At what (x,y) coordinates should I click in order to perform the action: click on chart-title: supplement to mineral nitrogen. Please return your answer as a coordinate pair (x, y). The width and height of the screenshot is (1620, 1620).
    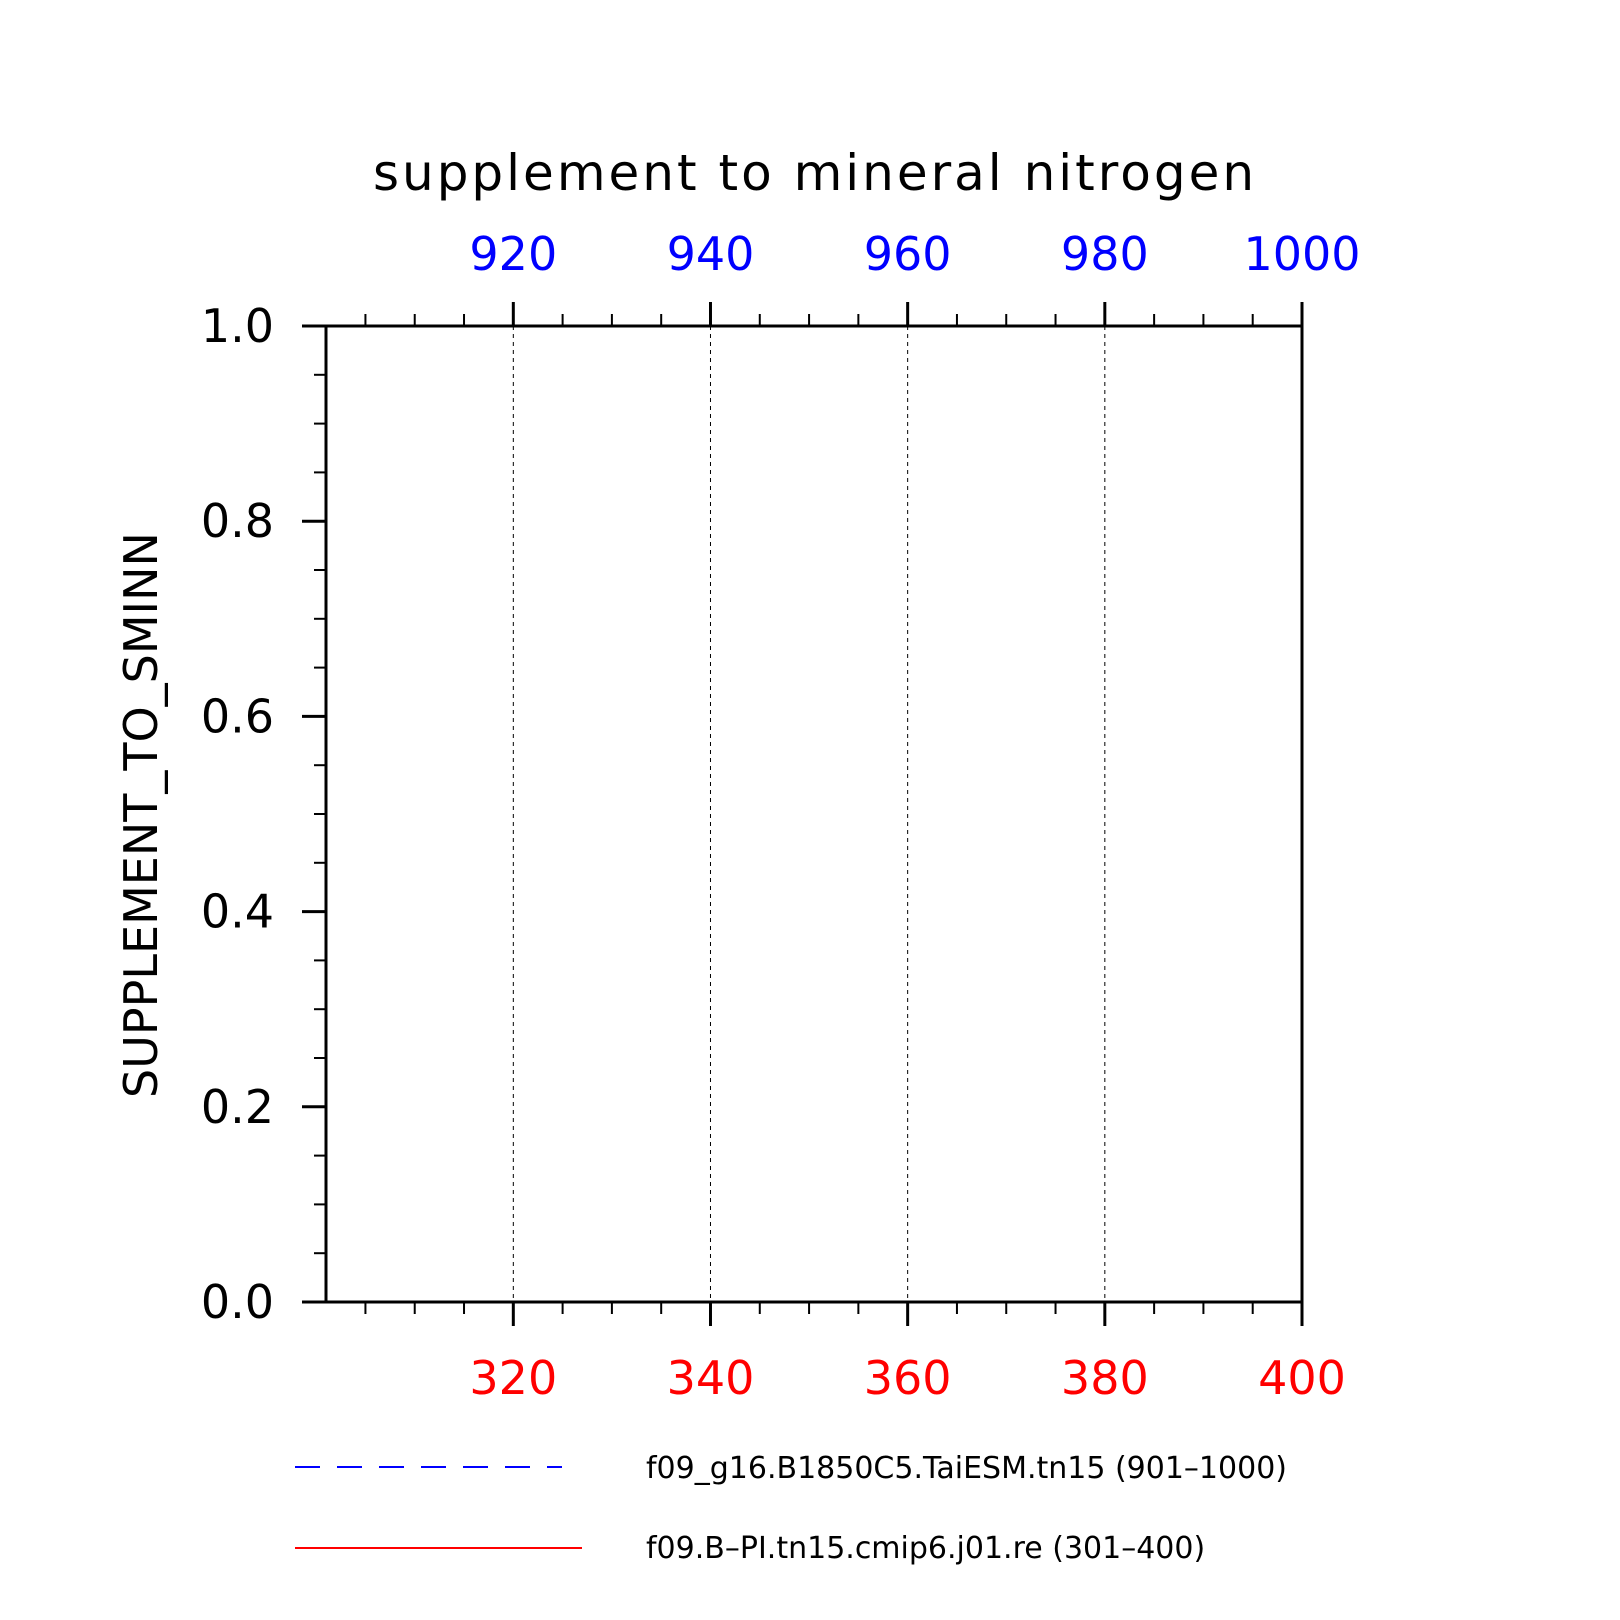
    Looking at the image, I should click on (815, 173).